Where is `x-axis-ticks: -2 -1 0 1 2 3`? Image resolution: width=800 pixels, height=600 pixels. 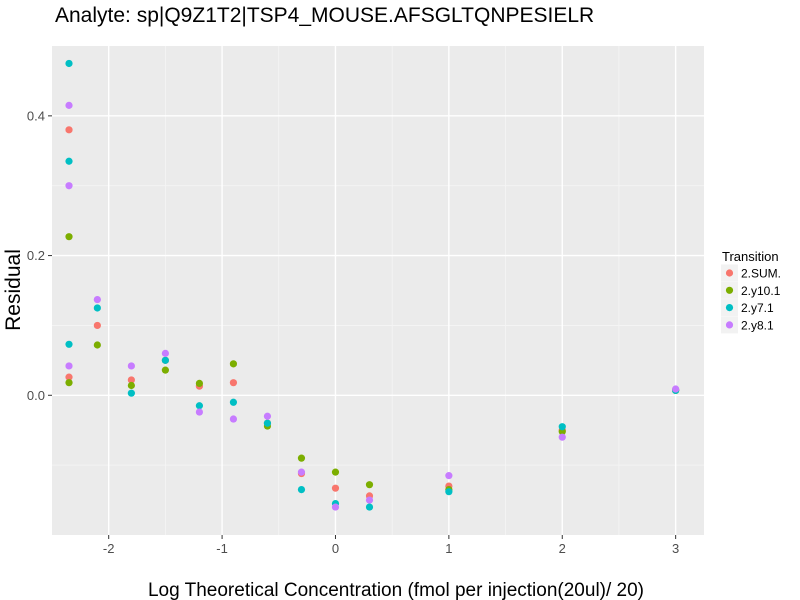
x-axis-ticks: -2 -1 0 1 2 3 is located at coordinates (391, 545).